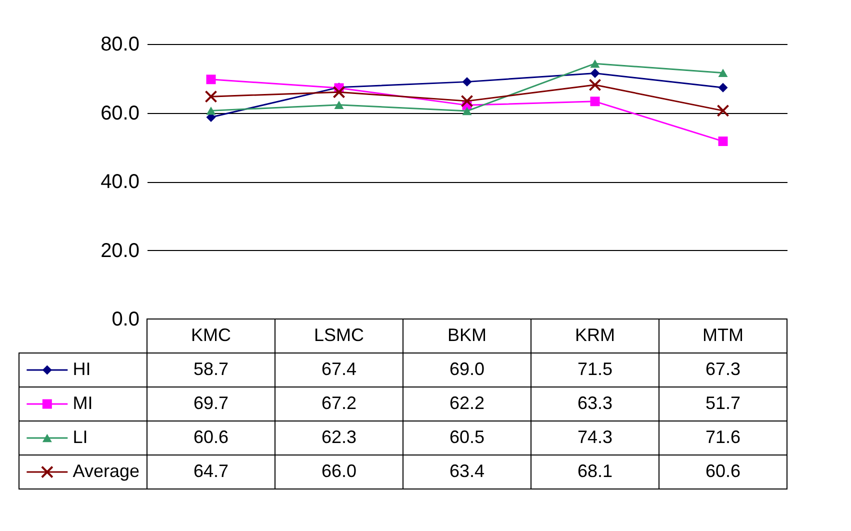  Describe the element at coordinates (80, 437) in the screenshot. I see `legend-label: LI` at that location.